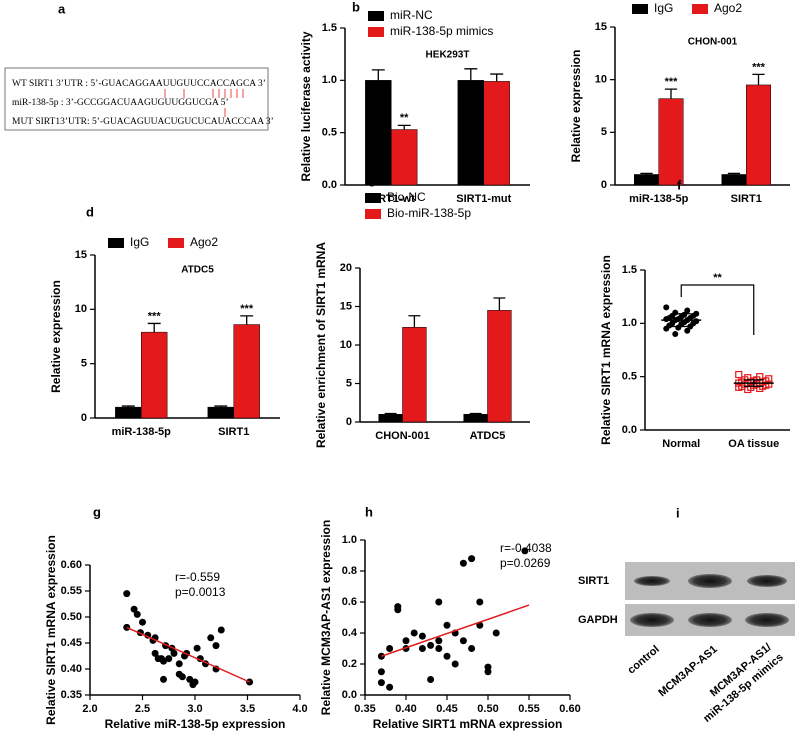 The image size is (800, 740). I want to click on y-tick-label: 10, so click(346, 345).